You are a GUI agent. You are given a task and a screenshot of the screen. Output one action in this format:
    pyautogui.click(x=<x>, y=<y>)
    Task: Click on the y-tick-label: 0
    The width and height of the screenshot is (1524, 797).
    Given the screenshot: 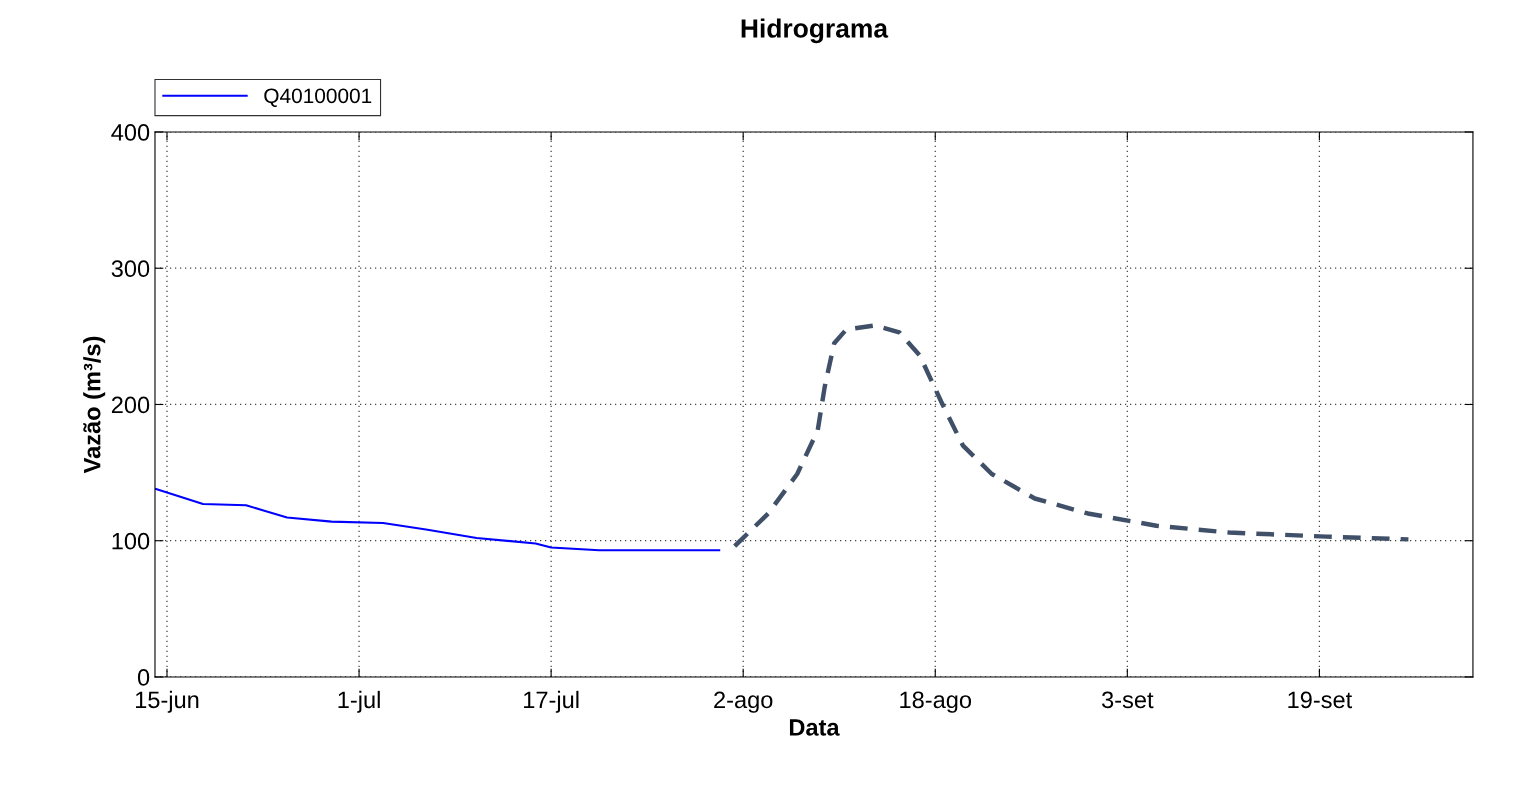 What is the action you would take?
    pyautogui.click(x=143, y=677)
    